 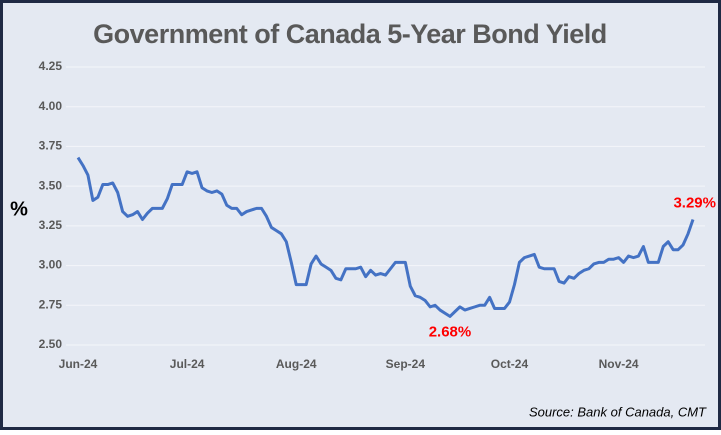 What do you see at coordinates (51, 344) in the screenshot?
I see `y-tick-label: 2.50` at bounding box center [51, 344].